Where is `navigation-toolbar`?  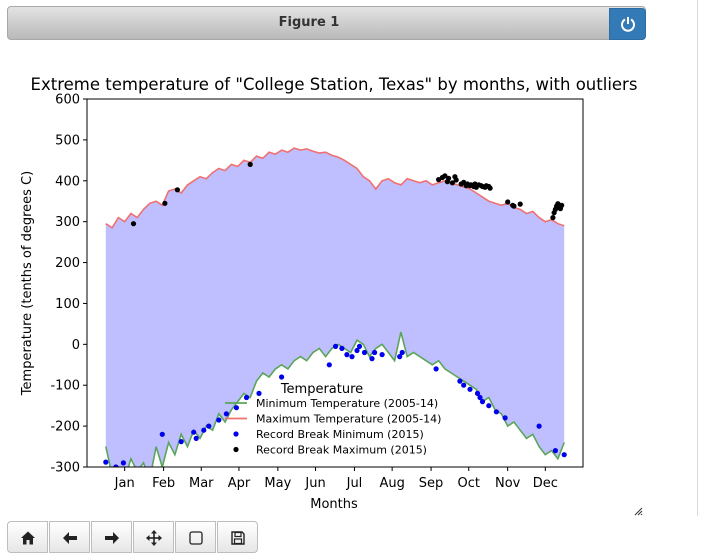
navigation-toolbar is located at coordinates (133, 537).